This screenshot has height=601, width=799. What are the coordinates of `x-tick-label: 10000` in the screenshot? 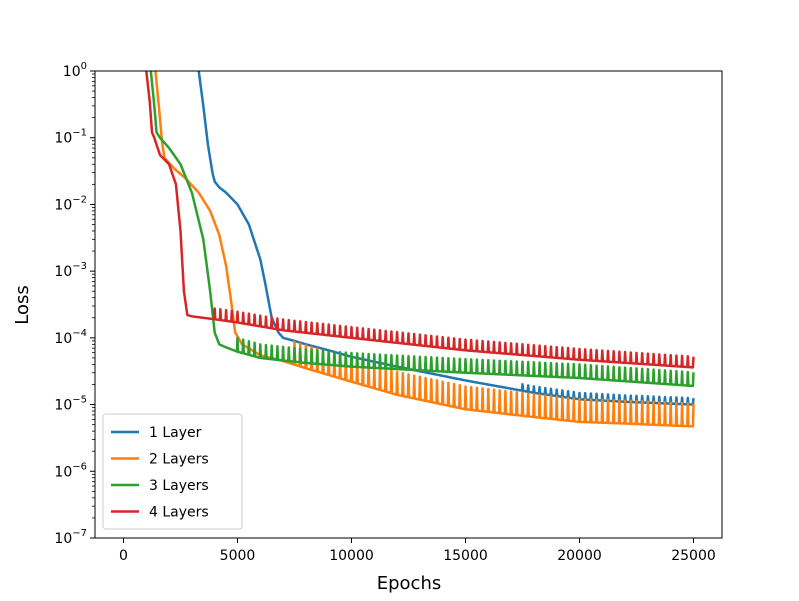 It's located at (351, 556).